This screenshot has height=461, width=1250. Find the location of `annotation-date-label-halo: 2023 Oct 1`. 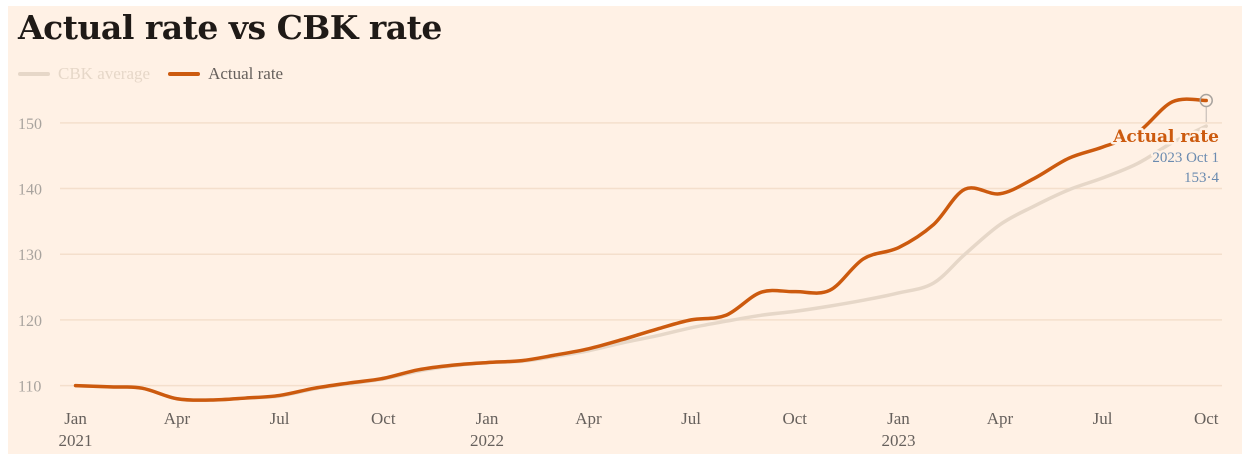

annotation-date-label-halo: 2023 Oct 1 is located at coordinates (1185, 158).